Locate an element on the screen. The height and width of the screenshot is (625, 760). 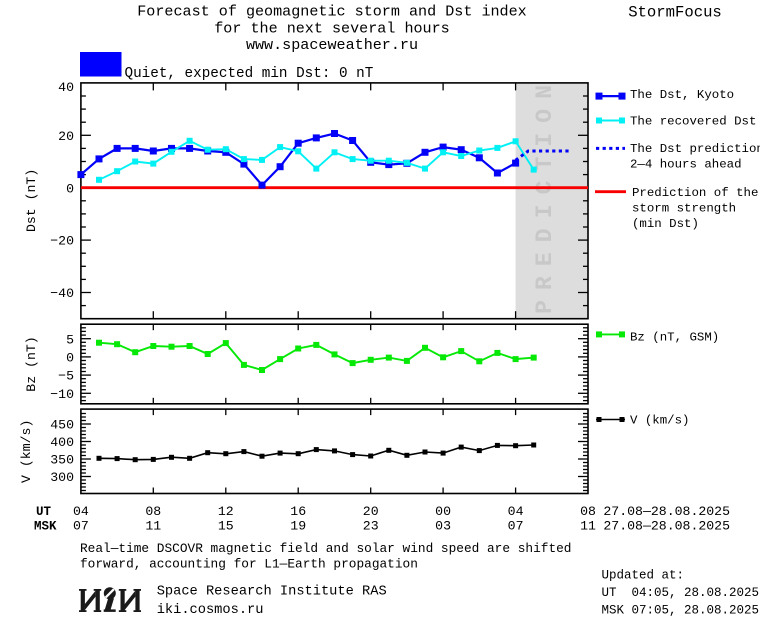
svg-text: T is located at coordinates (545, 164).